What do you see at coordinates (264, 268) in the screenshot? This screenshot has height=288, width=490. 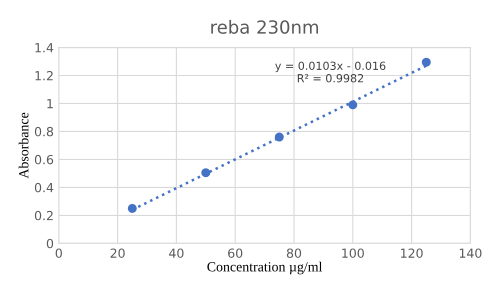 I see `x-axis-title: Concentration µg/ml` at bounding box center [264, 268].